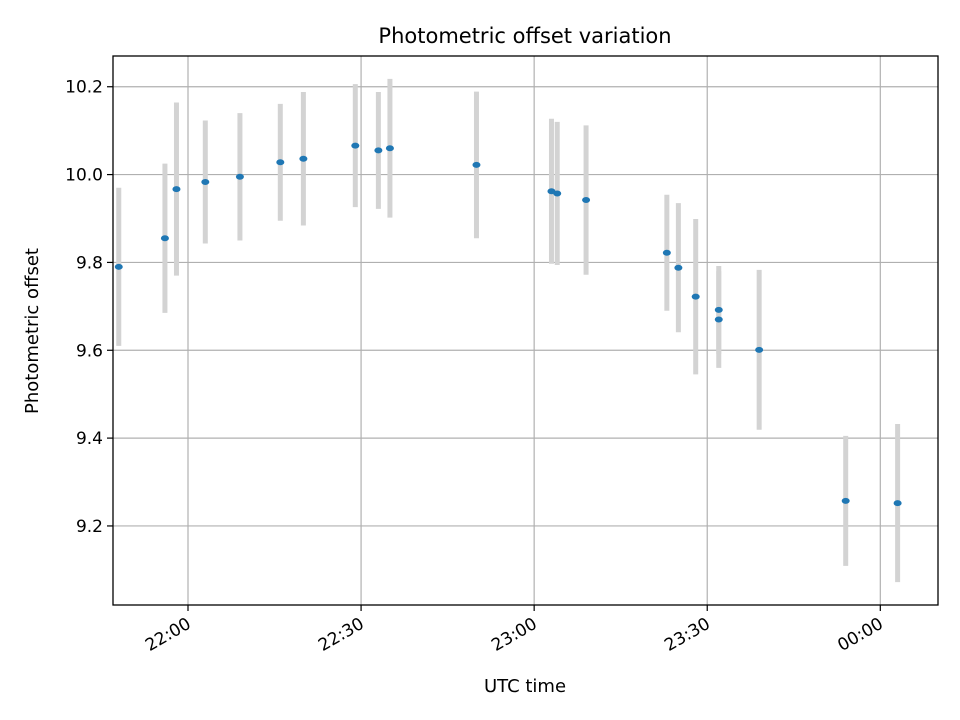 This screenshot has height=720, width=960. I want to click on y-tick-label: 9.2, so click(89, 527).